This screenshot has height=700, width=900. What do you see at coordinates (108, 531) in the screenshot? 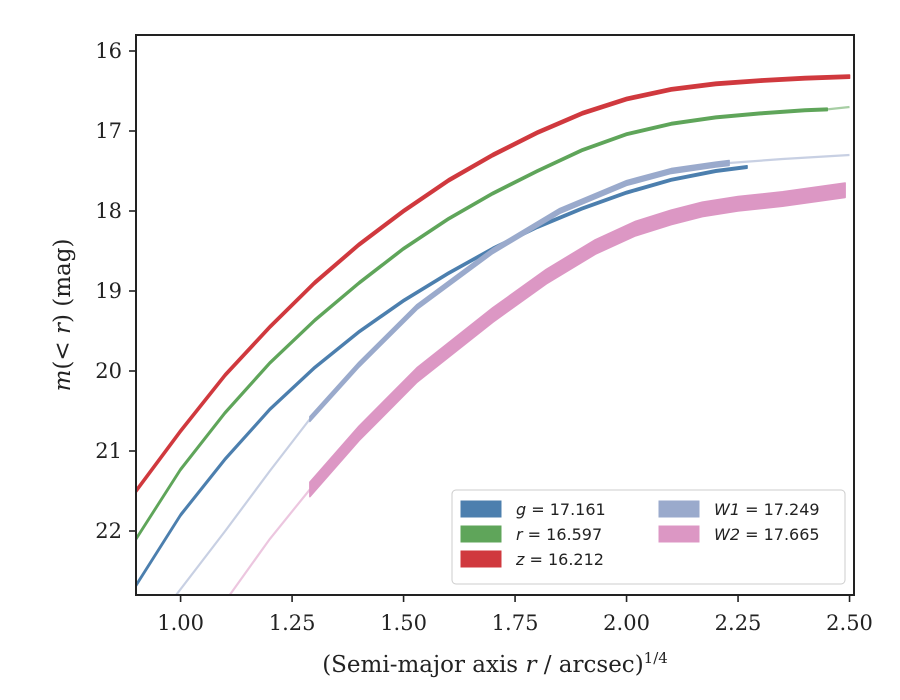
I see `y-tick-label: 22` at bounding box center [108, 531].